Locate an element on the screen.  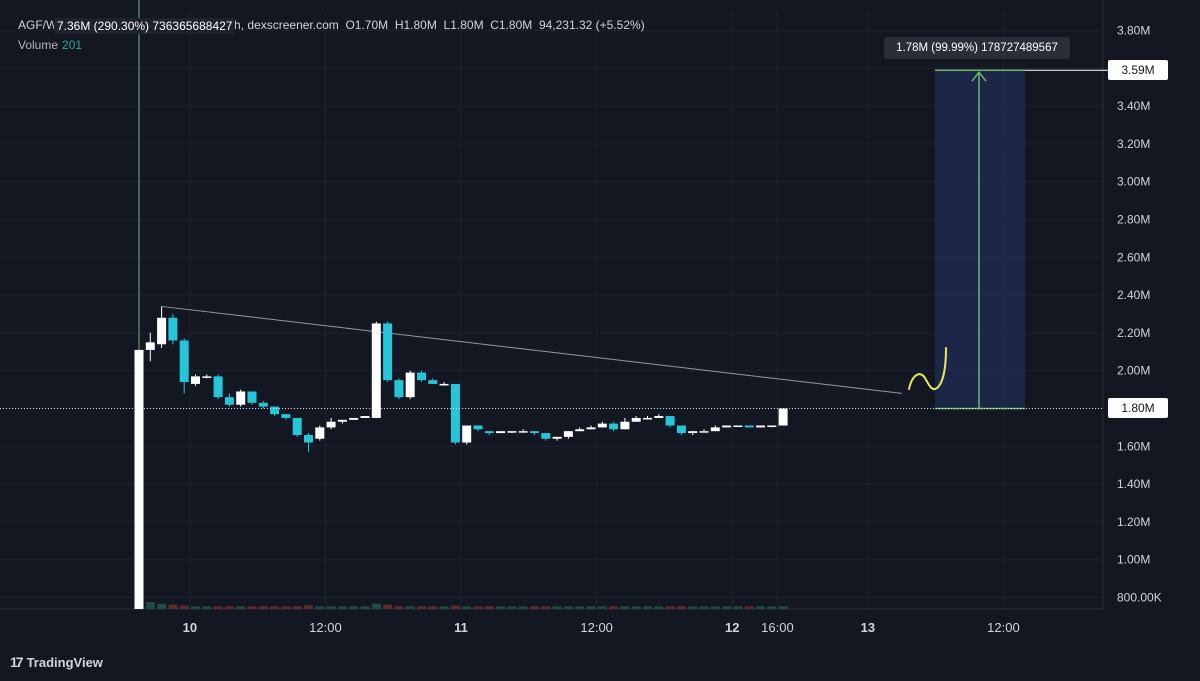
high-label: H is located at coordinates (399, 25).